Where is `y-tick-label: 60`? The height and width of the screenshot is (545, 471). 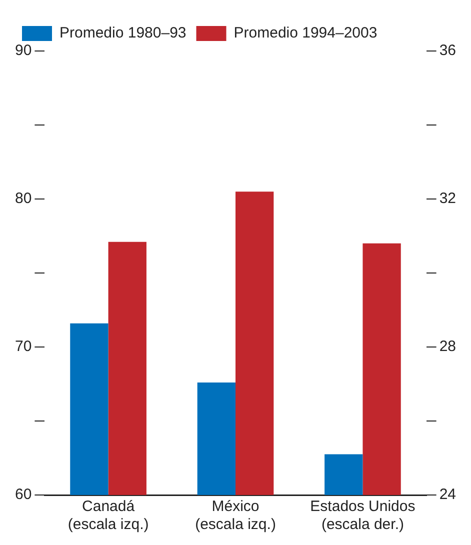
y-tick-label: 60 is located at coordinates (23, 495).